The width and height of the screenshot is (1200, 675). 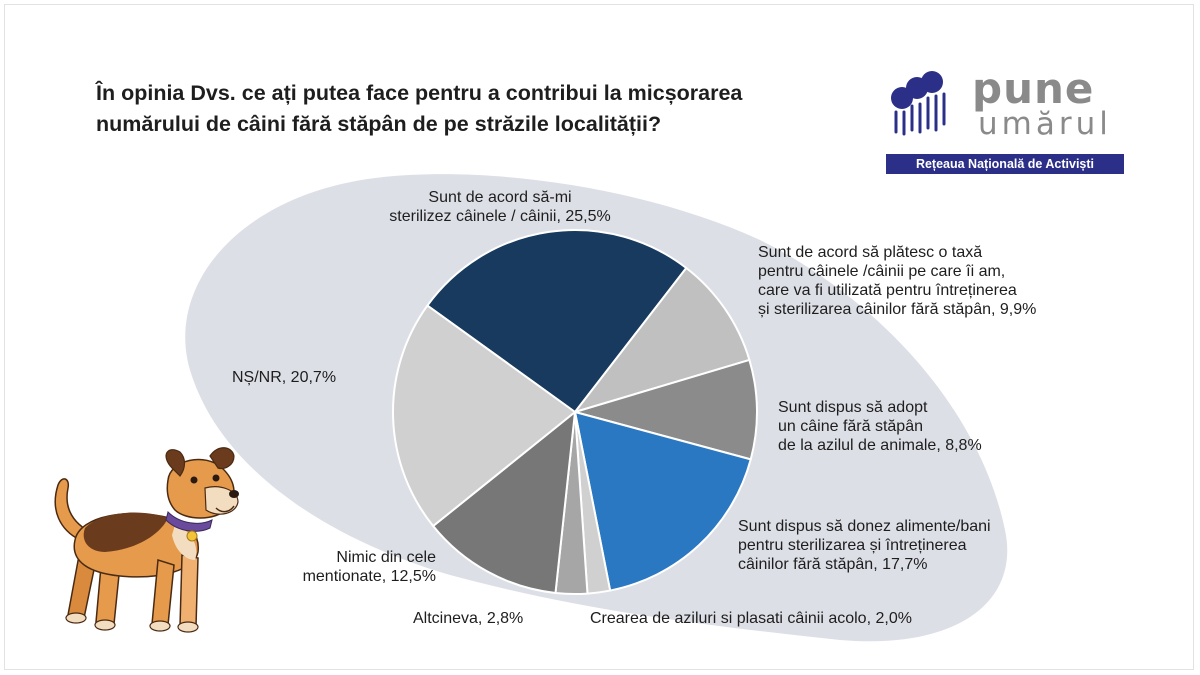 What do you see at coordinates (850, 426) in the screenshot?
I see `slice-label-line: un câine fără stăpân` at bounding box center [850, 426].